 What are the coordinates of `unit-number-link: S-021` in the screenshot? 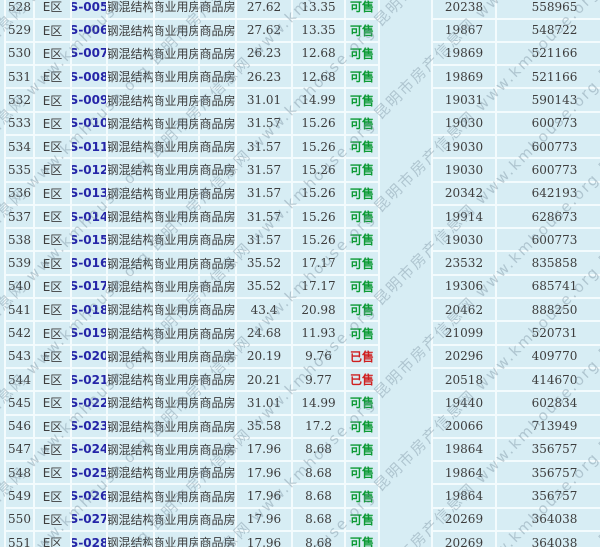 It's located at (90, 380).